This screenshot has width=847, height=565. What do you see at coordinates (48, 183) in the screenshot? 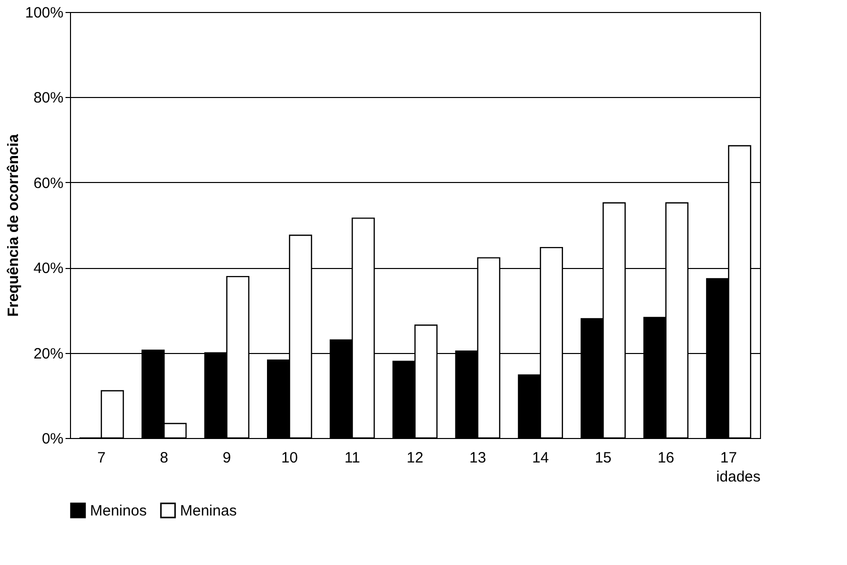
I see `y-tick-label: 60%` at bounding box center [48, 183].